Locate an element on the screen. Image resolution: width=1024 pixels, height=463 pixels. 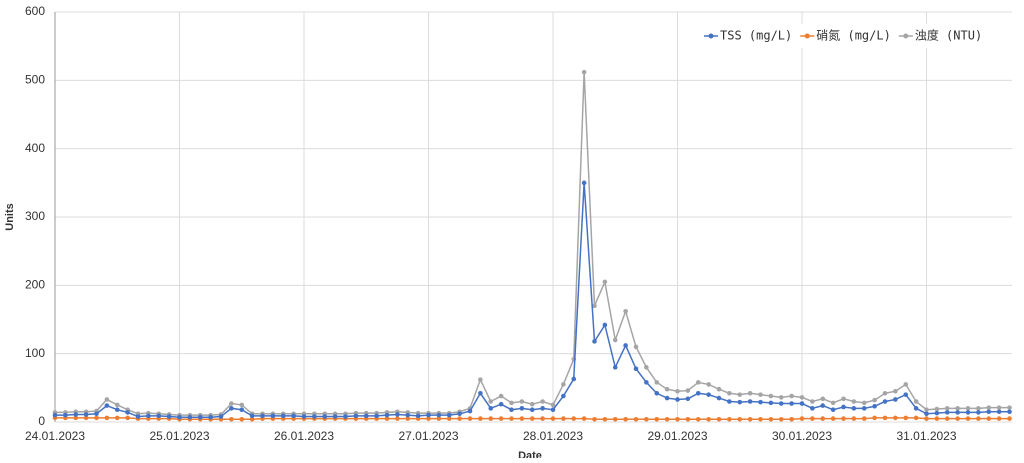
y-tick-label: 500 is located at coordinates (35, 80).